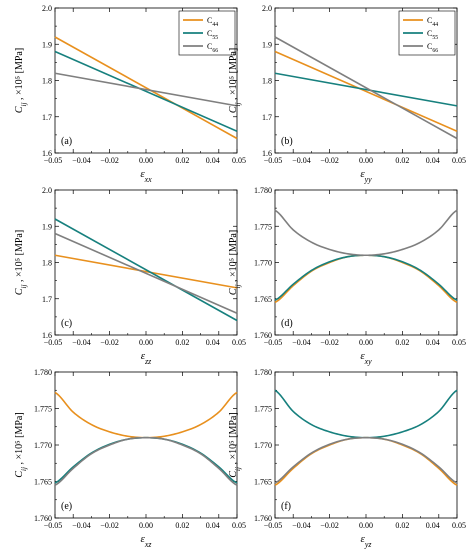 The width and height of the screenshot is (466, 550). What do you see at coordinates (146, 176) in the screenshot?
I see `x-axis-label: εxx` at bounding box center [146, 176].